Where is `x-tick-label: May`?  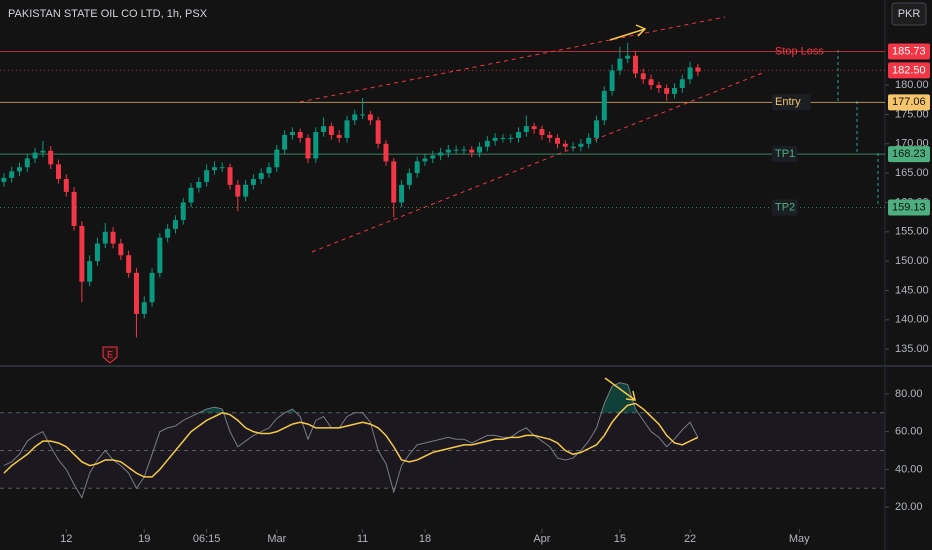 x-tick-label: May is located at coordinates (799, 539).